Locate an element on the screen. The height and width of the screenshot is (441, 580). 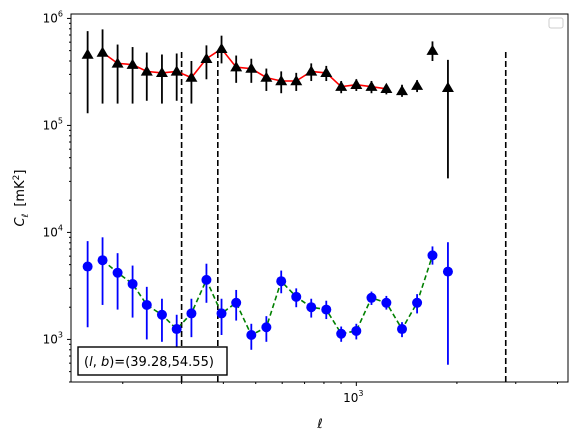
y-tick-label: 10⁶ is located at coordinates (53, 17).